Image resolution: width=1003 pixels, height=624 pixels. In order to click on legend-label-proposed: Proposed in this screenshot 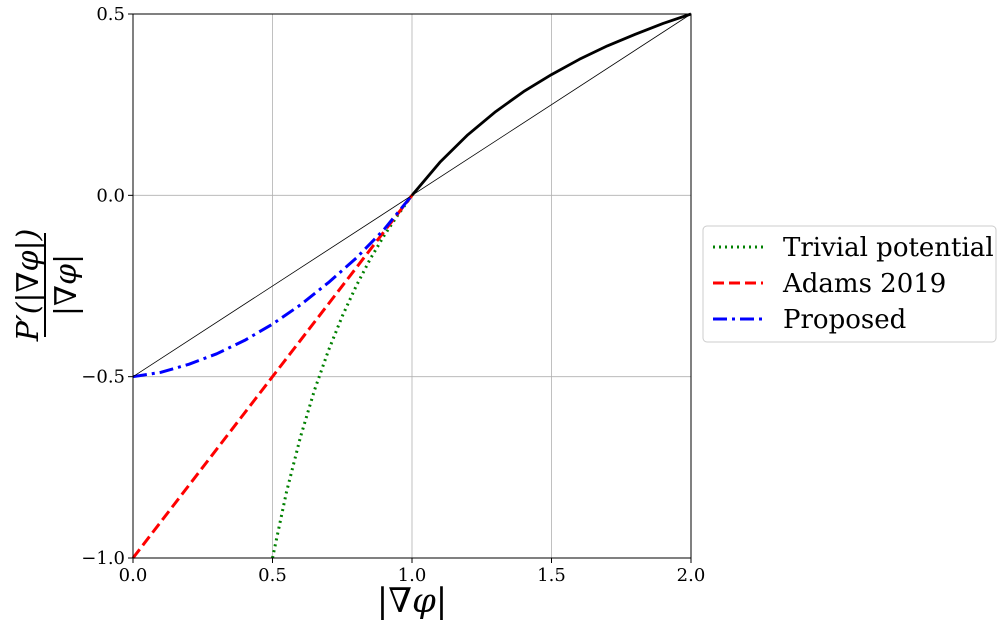, I will do `click(844, 320)`.